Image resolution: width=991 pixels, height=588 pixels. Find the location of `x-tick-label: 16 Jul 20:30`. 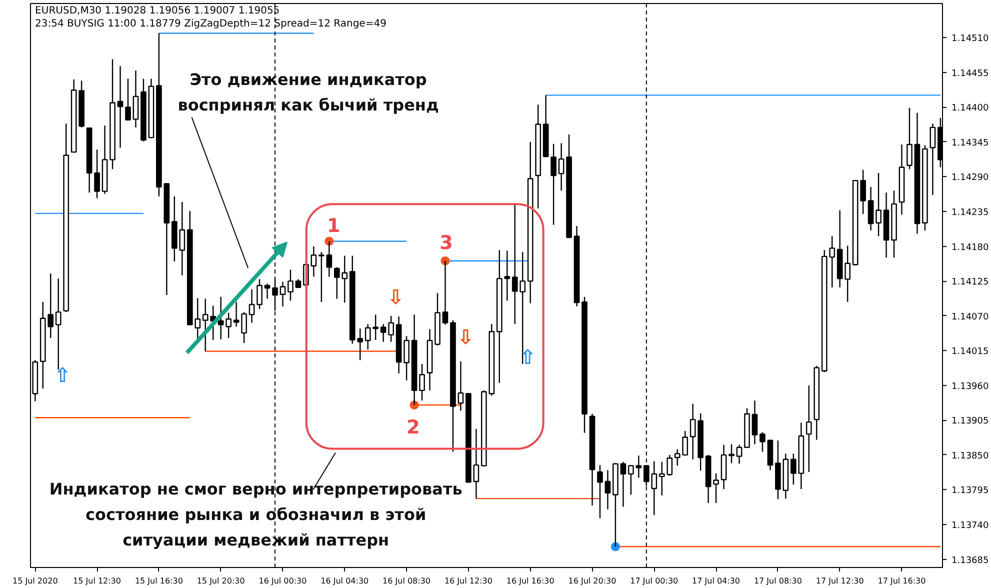

x-tick-label: 16 Jul 20:30 is located at coordinates (592, 581).